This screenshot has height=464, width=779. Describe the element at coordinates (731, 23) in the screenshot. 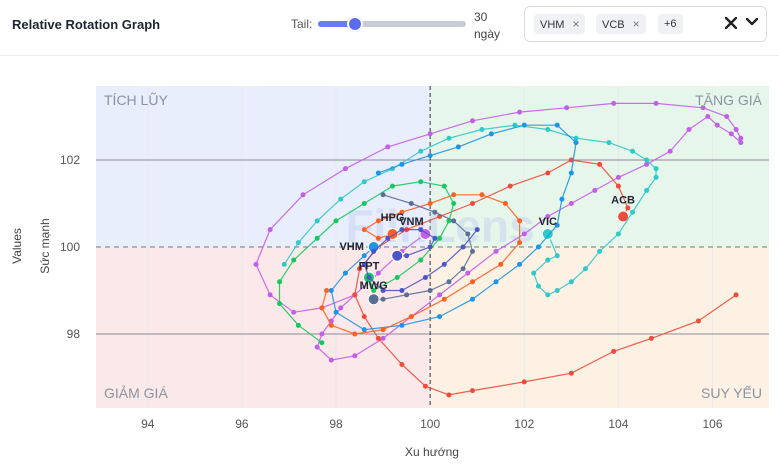

I see `x-icon` at that location.